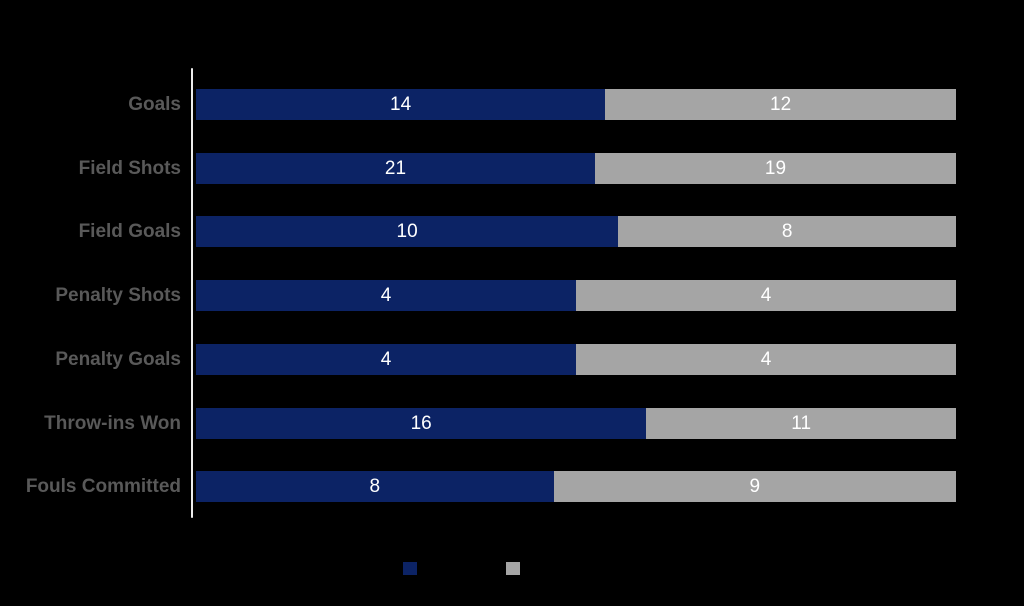  I want to click on bar-segment-series1: 21, so click(395, 168).